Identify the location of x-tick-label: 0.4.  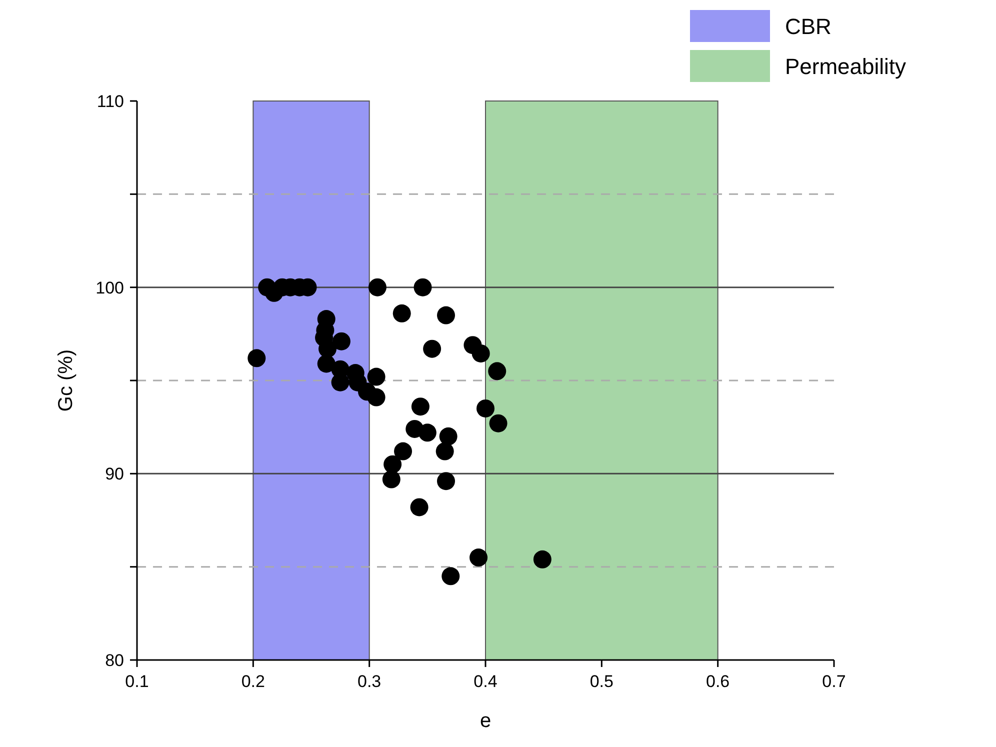
(486, 681).